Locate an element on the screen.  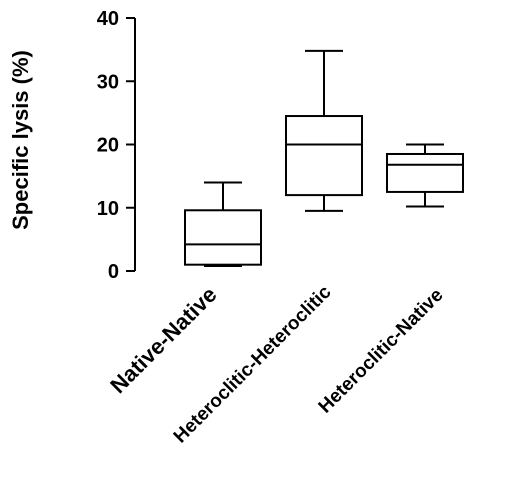
y-axis-title: Specific lysis (%) is located at coordinates (20, 140).